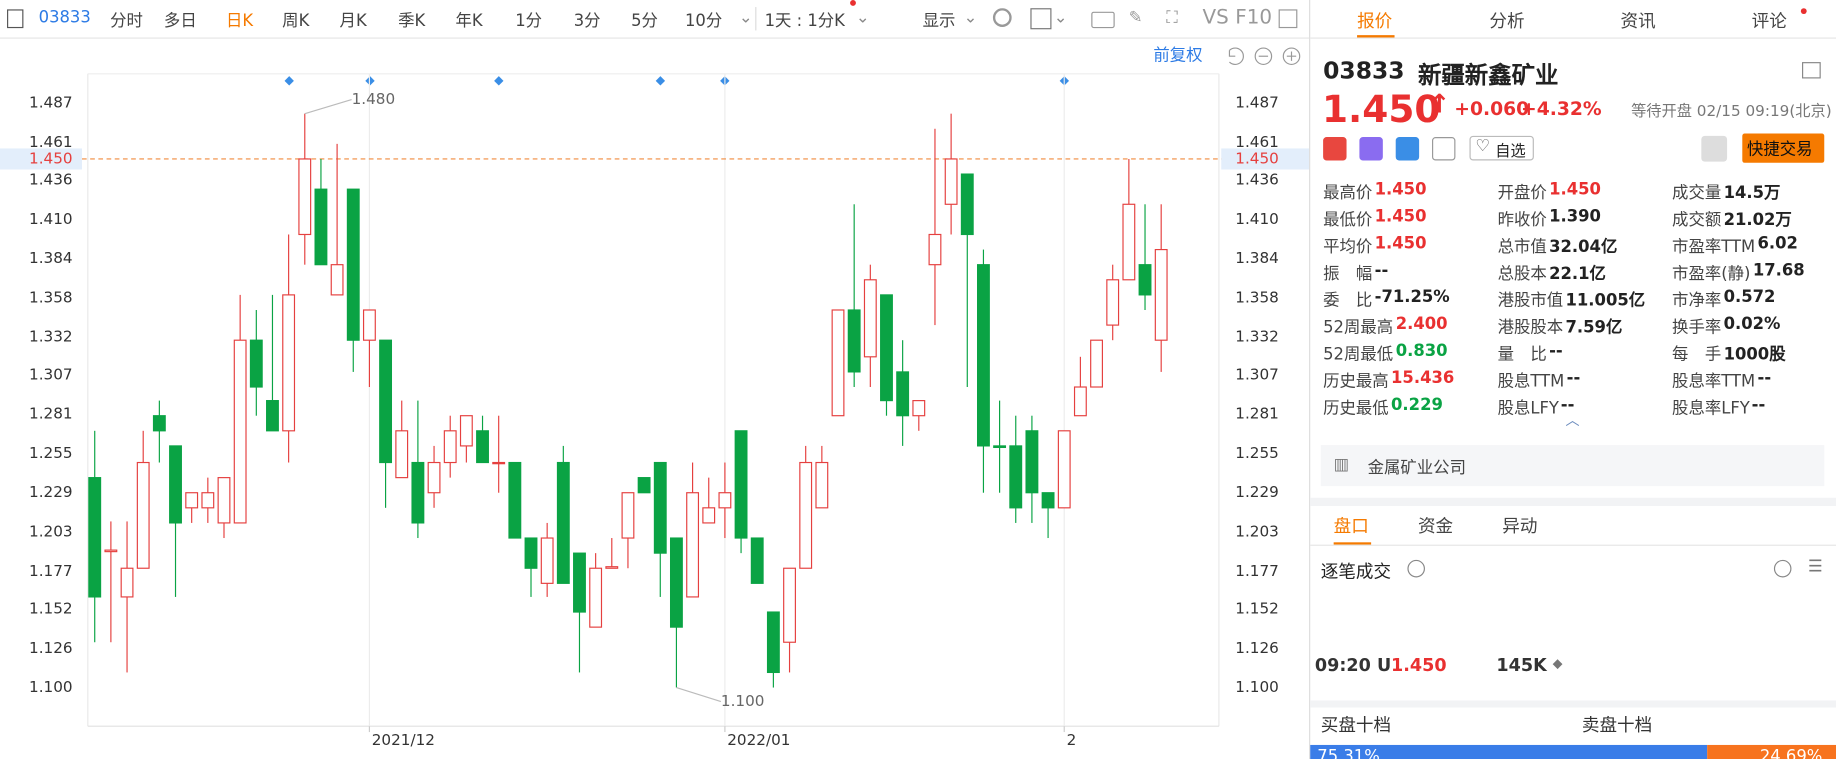 The height and width of the screenshot is (759, 1836). I want to click on adjust-toggle: 前复权, so click(1177, 55).